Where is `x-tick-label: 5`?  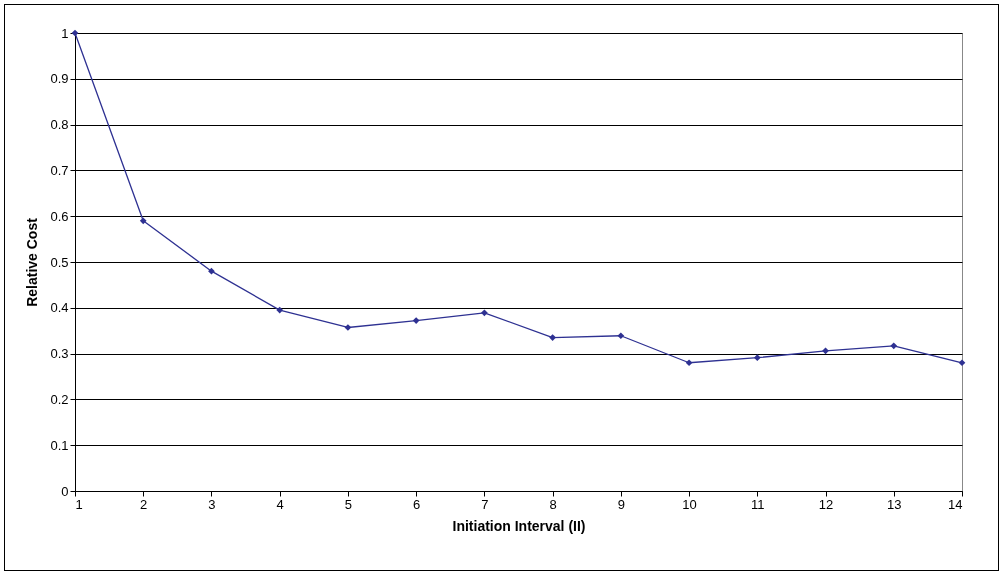
x-tick-label: 5 is located at coordinates (348, 504).